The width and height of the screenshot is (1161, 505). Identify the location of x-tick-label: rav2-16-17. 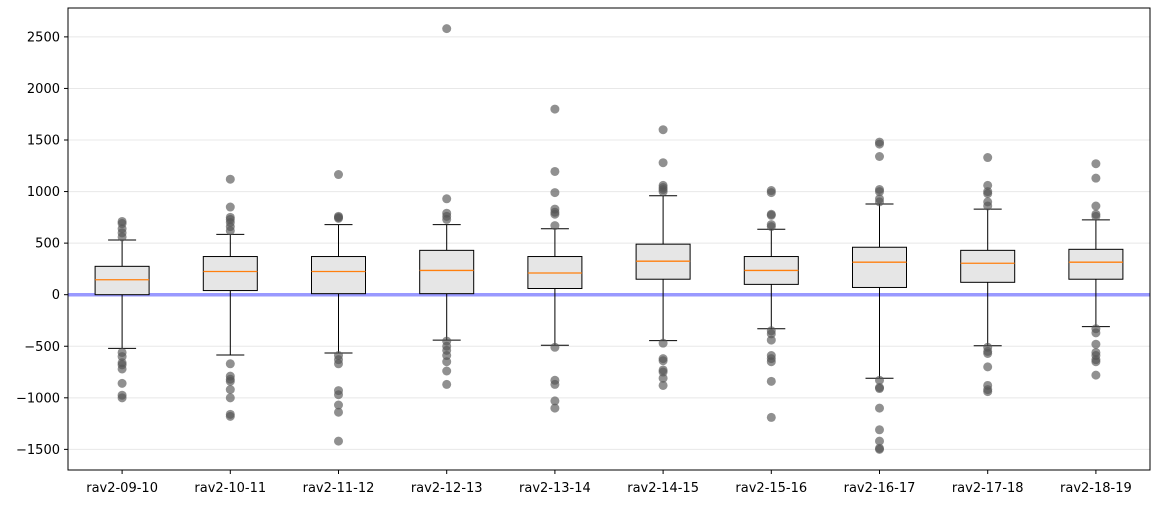
(880, 488).